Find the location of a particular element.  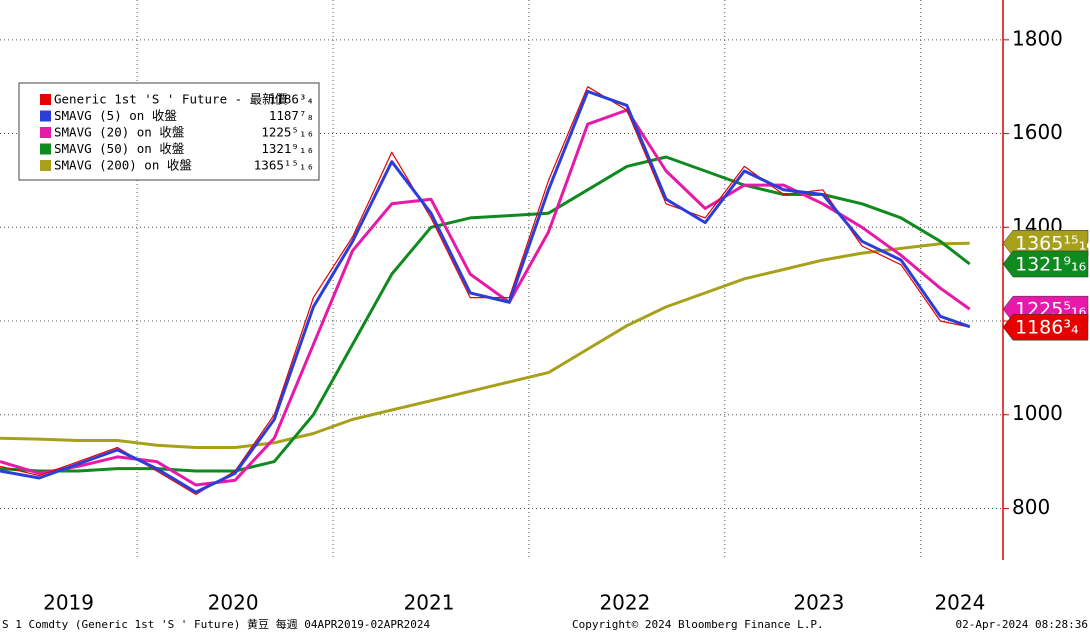

x-tick-label: 2022 is located at coordinates (624, 603).